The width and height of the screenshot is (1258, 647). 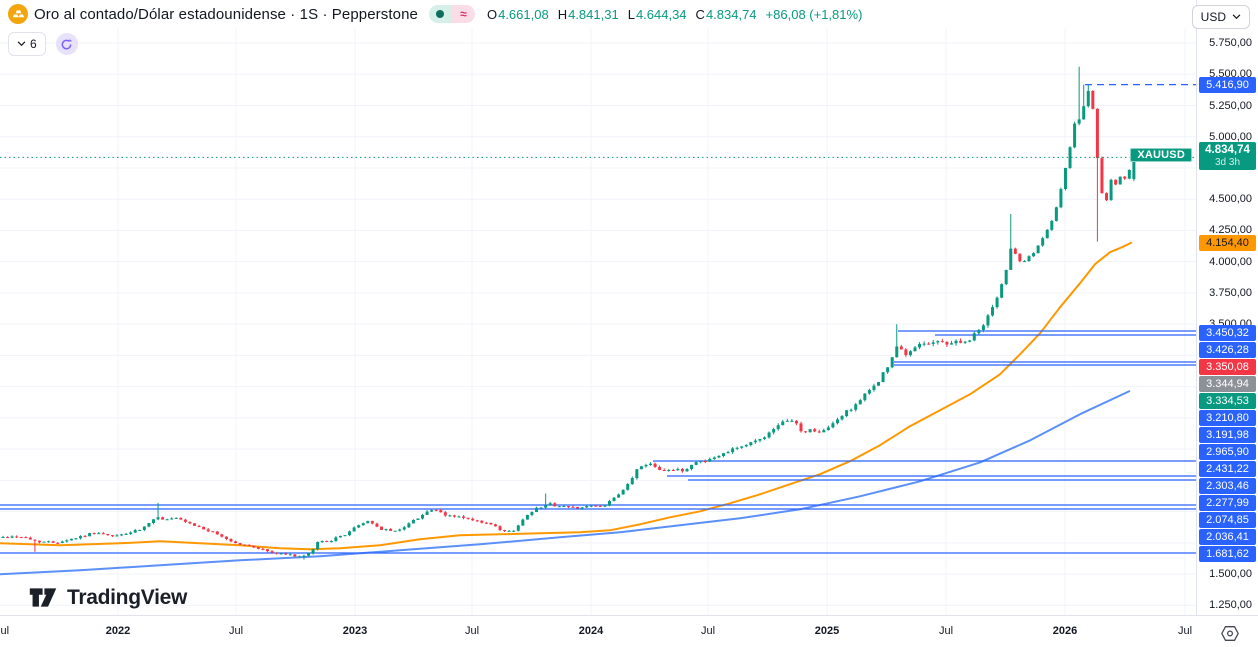 What do you see at coordinates (1230, 574) in the screenshot?
I see `price-tick: 1.500,00` at bounding box center [1230, 574].